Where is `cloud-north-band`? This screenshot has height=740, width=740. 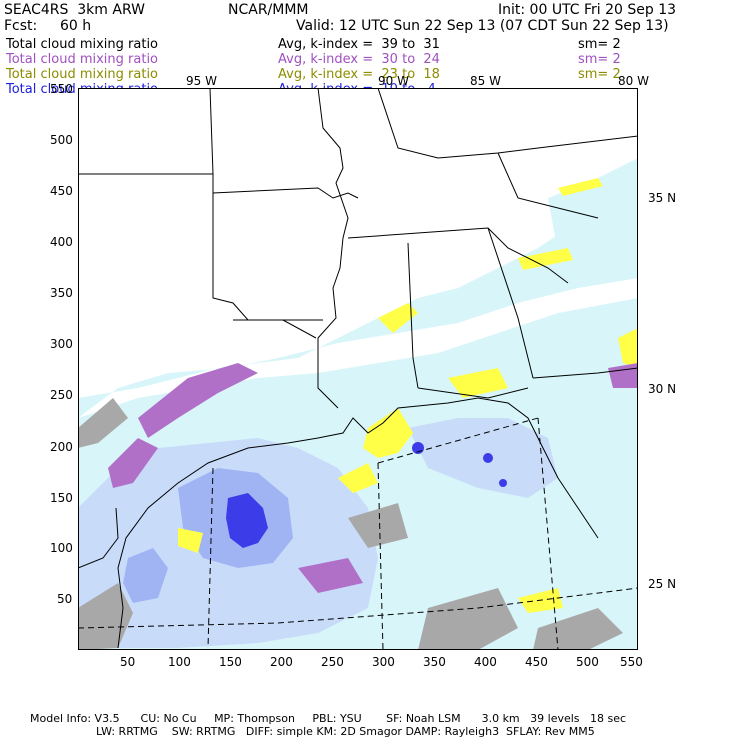
cloud-north-band is located at coordinates (593, 205).